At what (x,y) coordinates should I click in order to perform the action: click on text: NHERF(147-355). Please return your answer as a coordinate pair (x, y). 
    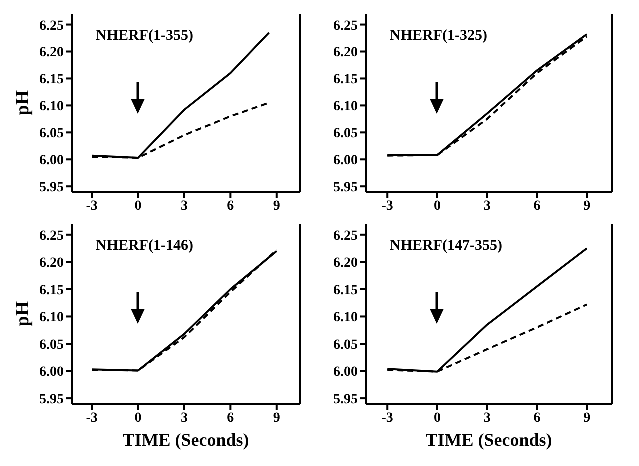
    Looking at the image, I should click on (446, 246).